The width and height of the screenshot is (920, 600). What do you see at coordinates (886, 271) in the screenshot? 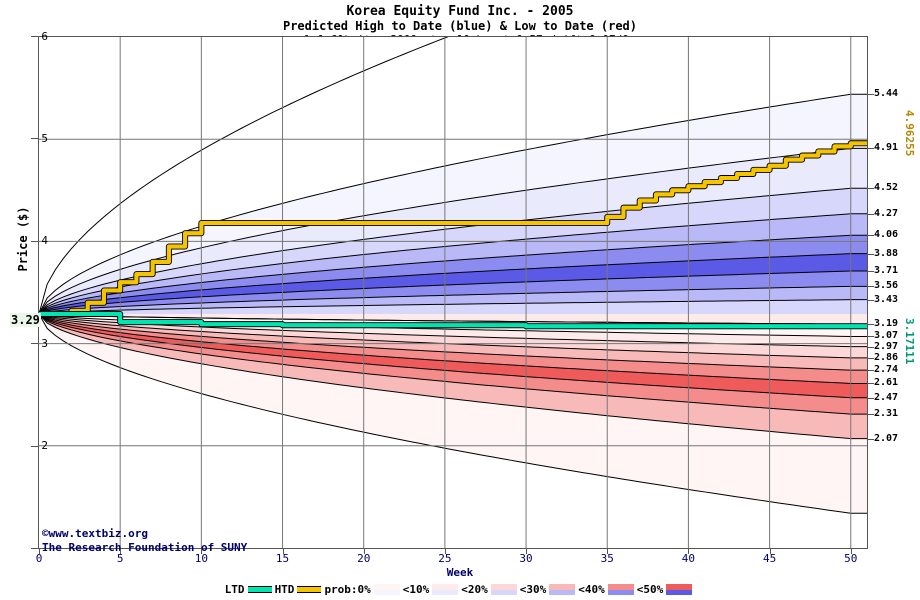
I see `right-axis-label-3.71: 3.71` at bounding box center [886, 271].